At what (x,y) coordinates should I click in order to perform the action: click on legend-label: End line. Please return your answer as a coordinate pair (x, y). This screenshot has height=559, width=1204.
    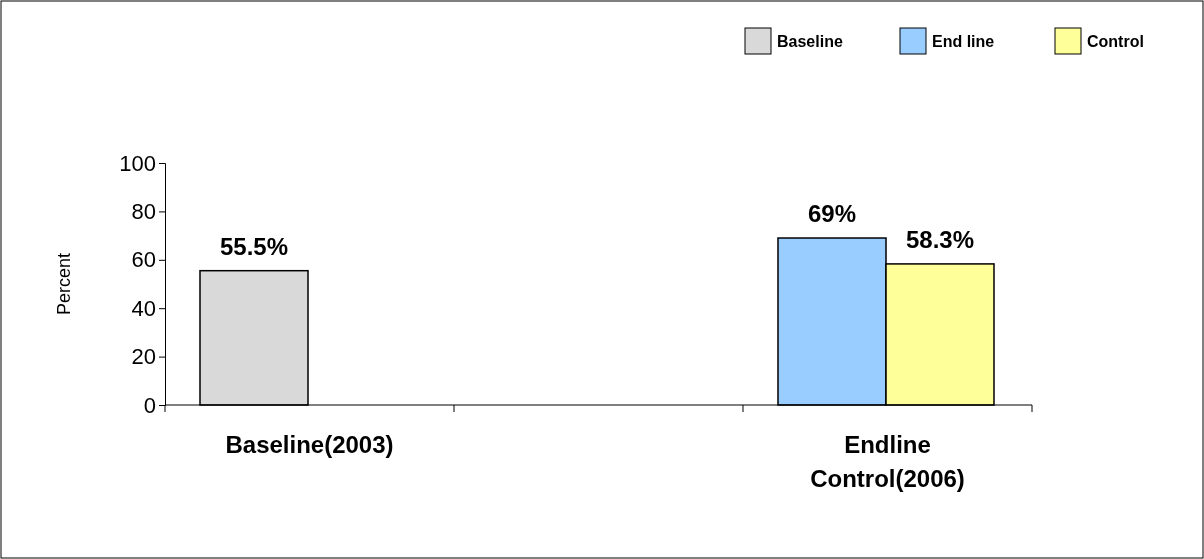
    Looking at the image, I should click on (963, 41).